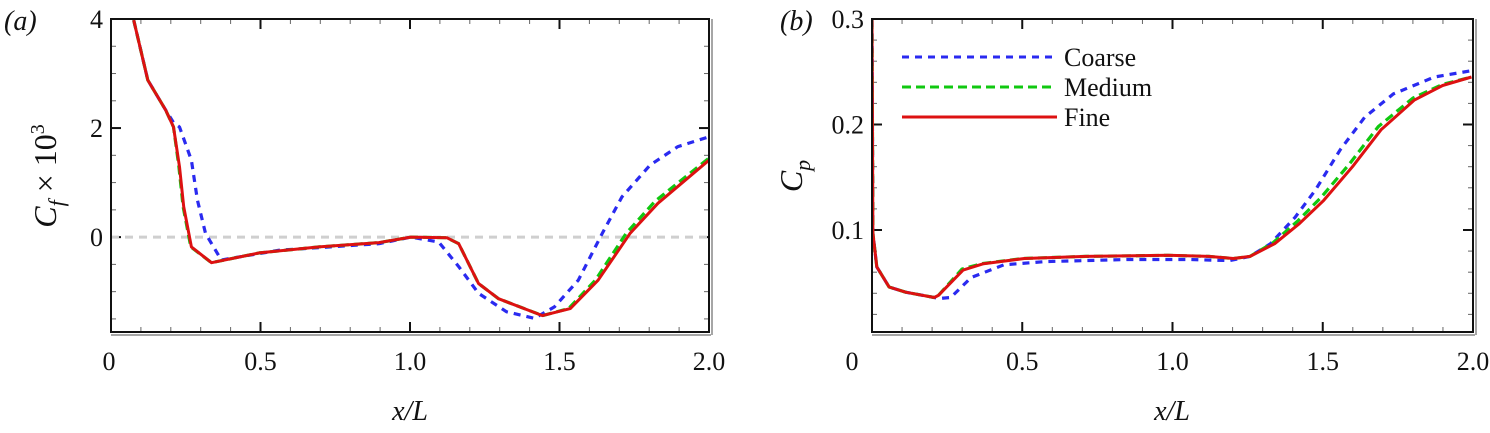  What do you see at coordinates (1100, 57) in the screenshot?
I see `panel-b-legend-coarse-label: Coarse` at bounding box center [1100, 57].